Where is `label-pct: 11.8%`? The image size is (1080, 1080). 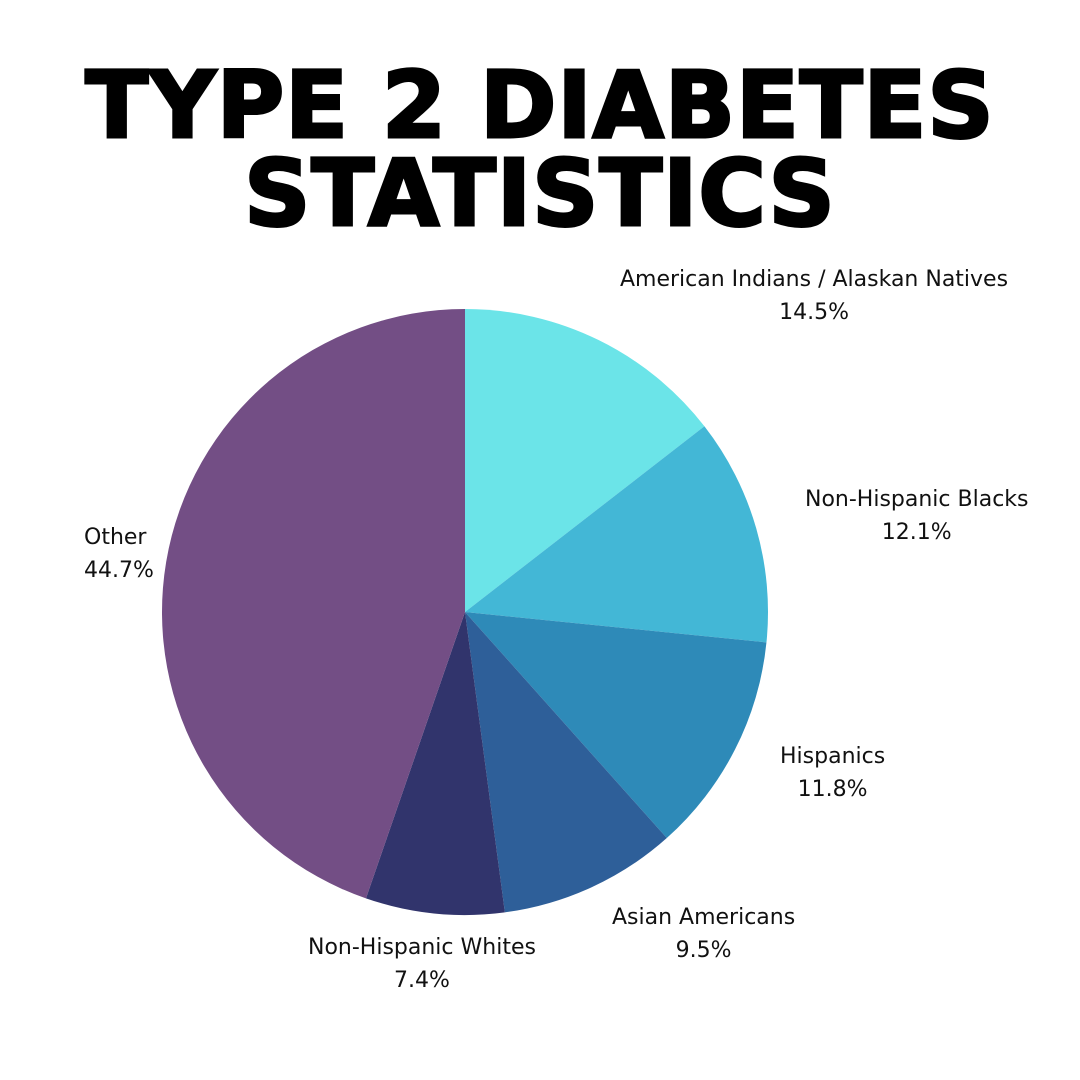 label-pct: 11.8% is located at coordinates (832, 789).